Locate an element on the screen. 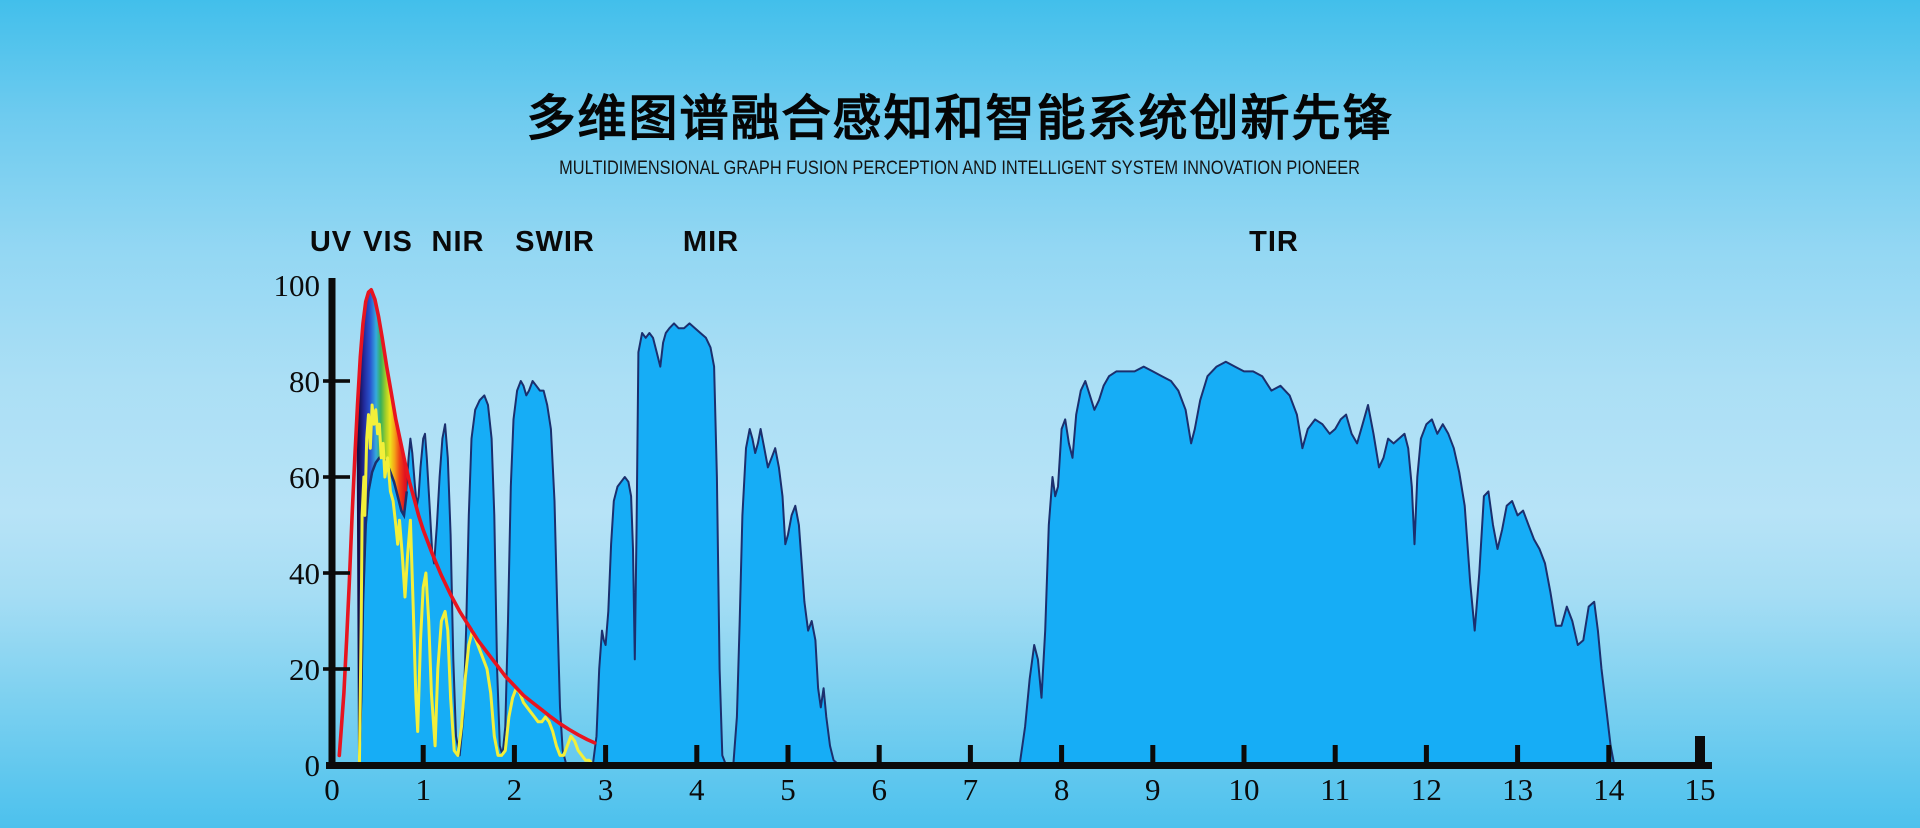  visible-spectrum-rainbow is located at coordinates (381, 522).